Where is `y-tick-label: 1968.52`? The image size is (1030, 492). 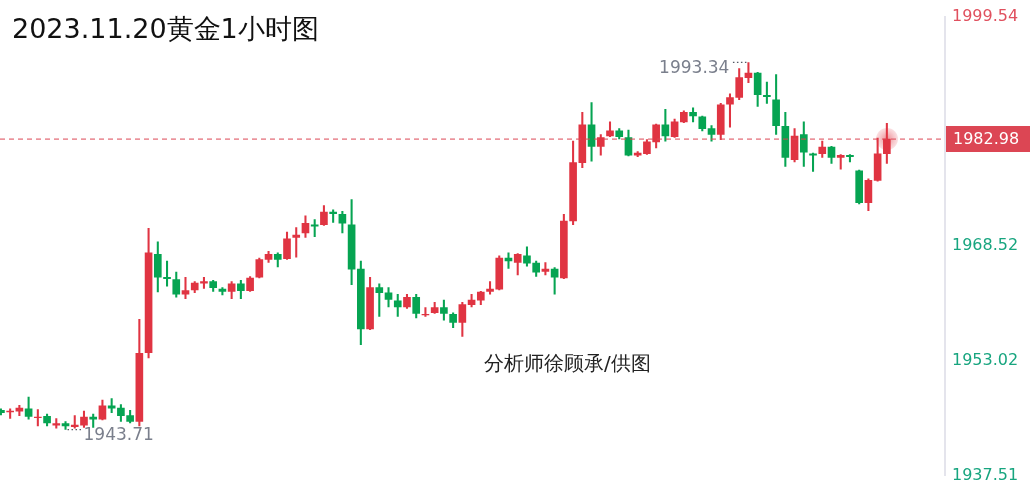
y-tick-label: 1968.52 is located at coordinates (985, 245).